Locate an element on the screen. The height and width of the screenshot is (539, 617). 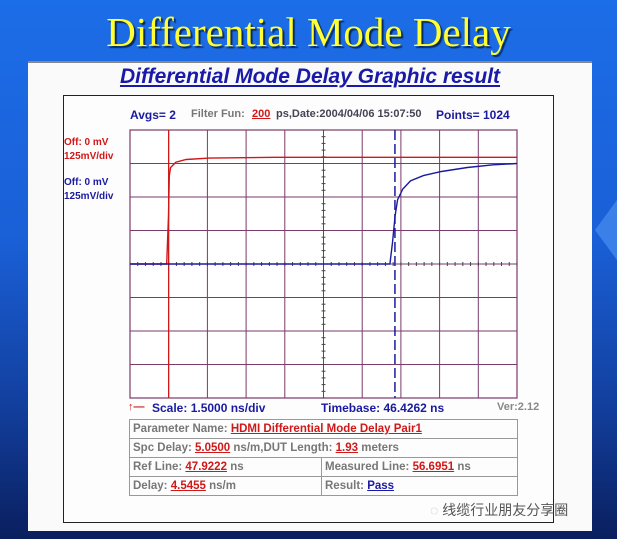
delay-cell: Delay: 4.5455 ns/m is located at coordinates (225, 486).